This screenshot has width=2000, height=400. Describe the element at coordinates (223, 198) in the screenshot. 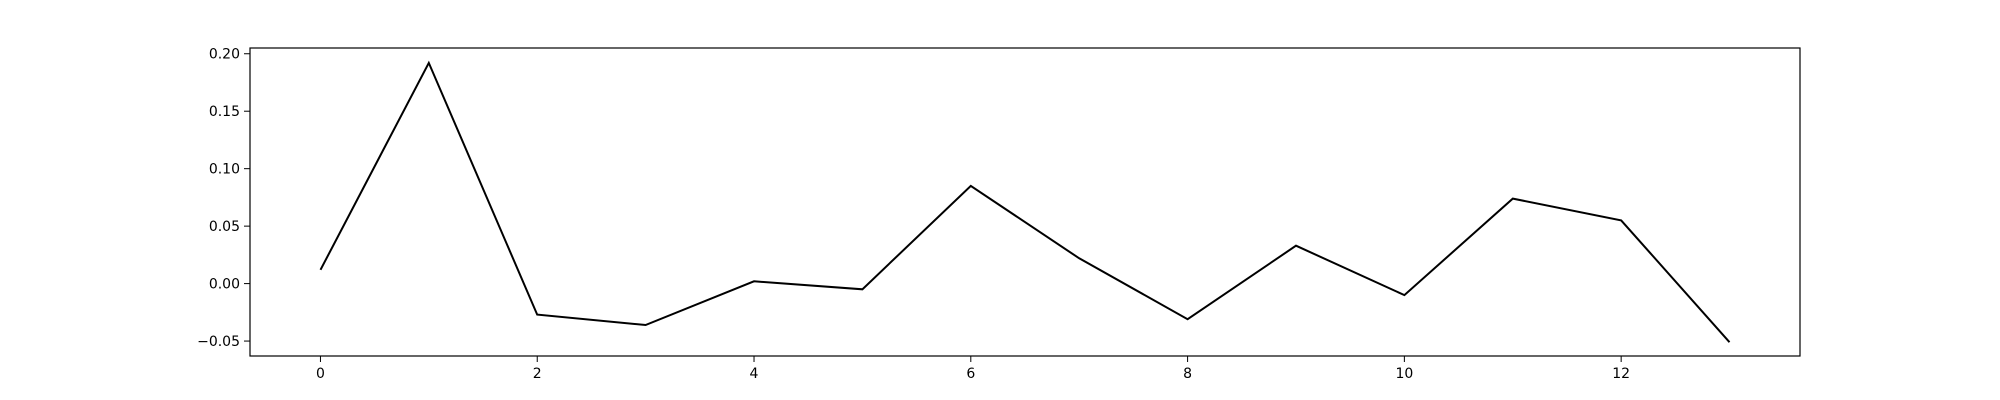

I see `y-axis: −0.05 0.00 0.05 0.10 0.15 0.20` at that location.